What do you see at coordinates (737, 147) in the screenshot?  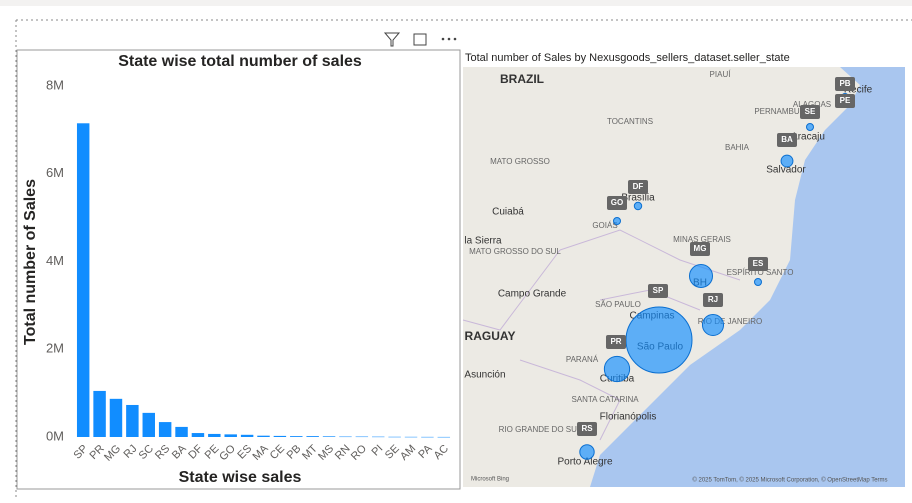 I see `map-place-label: BAHIA` at bounding box center [737, 147].